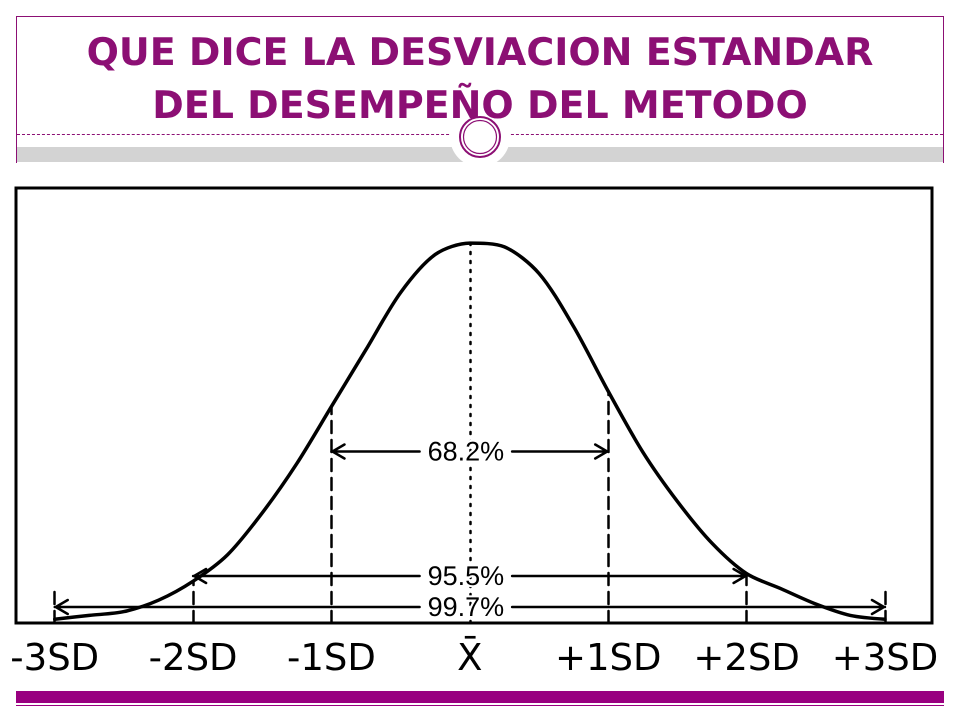  I want to click on annotation: 99.7%, so click(466, 607).